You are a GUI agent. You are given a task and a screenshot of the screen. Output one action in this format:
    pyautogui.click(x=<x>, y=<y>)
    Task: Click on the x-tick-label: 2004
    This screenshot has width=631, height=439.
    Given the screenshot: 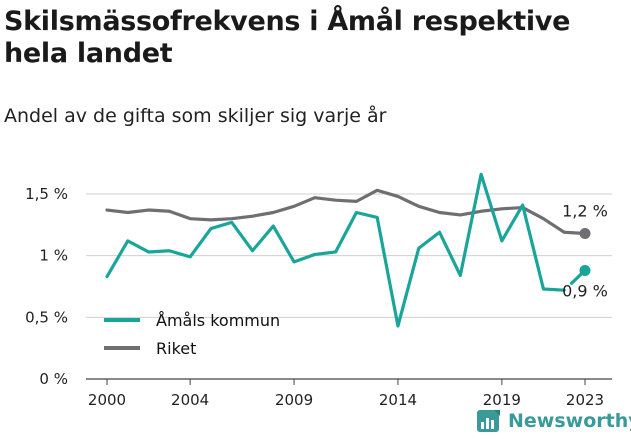 What is the action you would take?
    pyautogui.click(x=190, y=400)
    